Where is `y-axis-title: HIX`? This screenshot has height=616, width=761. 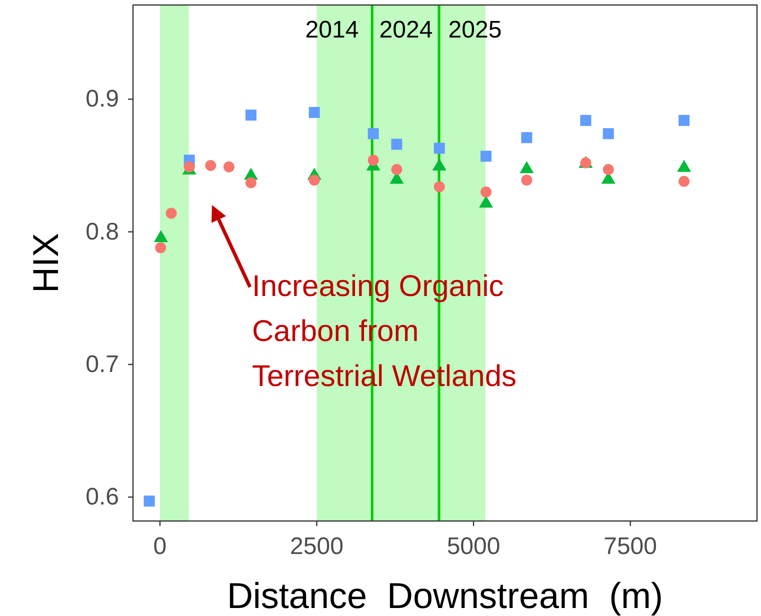 y-axis-title: HIX is located at coordinates (45, 263).